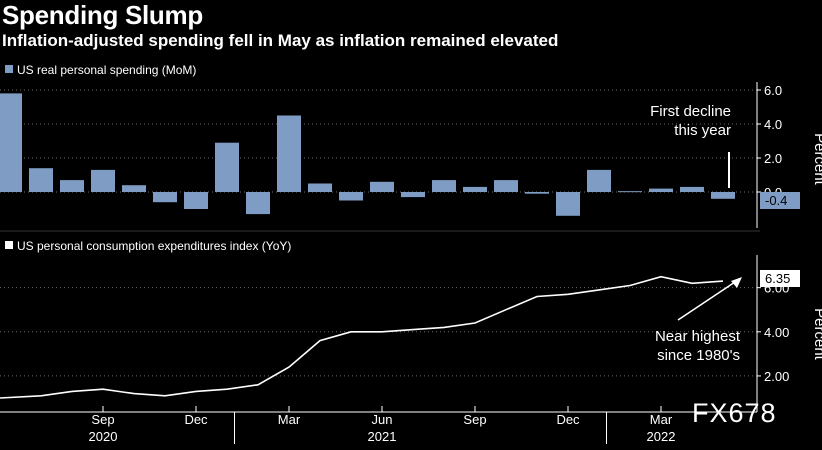 This screenshot has width=822, height=450. What do you see at coordinates (106, 70) in the screenshot?
I see `bar-legend-text: US real personal spending (MoM)` at bounding box center [106, 70].